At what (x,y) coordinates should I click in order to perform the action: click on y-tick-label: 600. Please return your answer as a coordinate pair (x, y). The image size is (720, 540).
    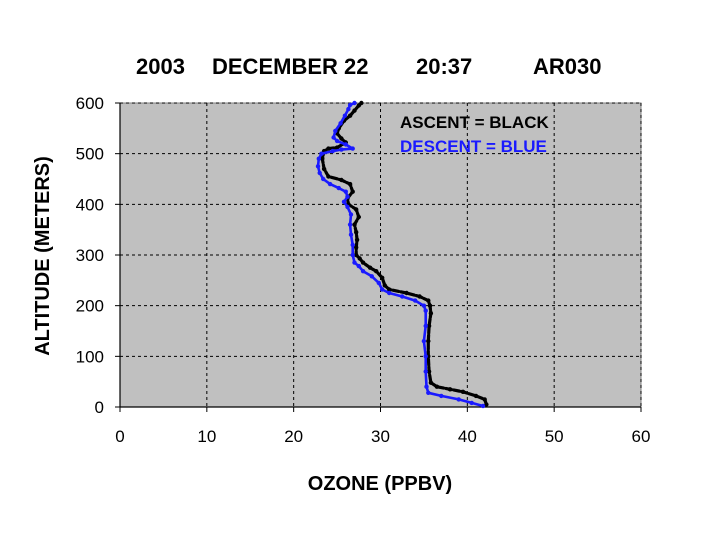
    Looking at the image, I should click on (90, 103).